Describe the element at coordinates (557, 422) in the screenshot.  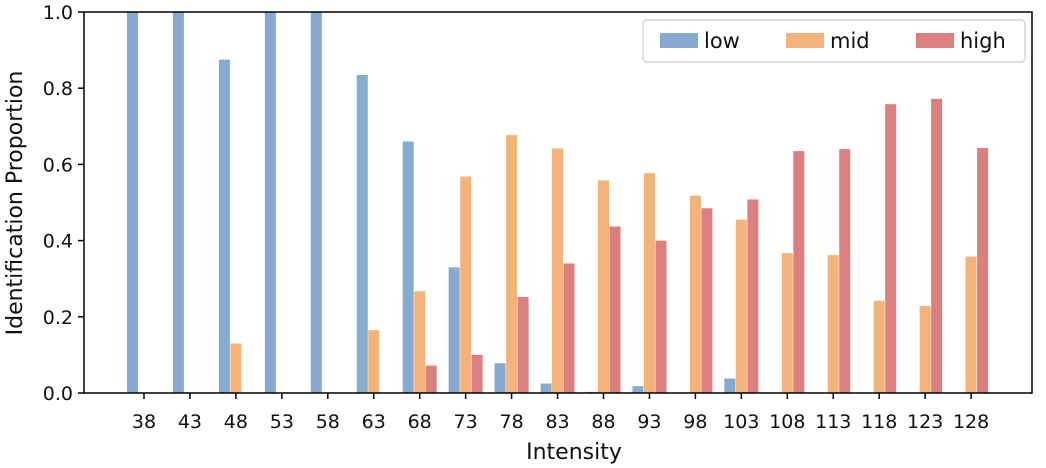
I see `x-tick-label: 83` at that location.